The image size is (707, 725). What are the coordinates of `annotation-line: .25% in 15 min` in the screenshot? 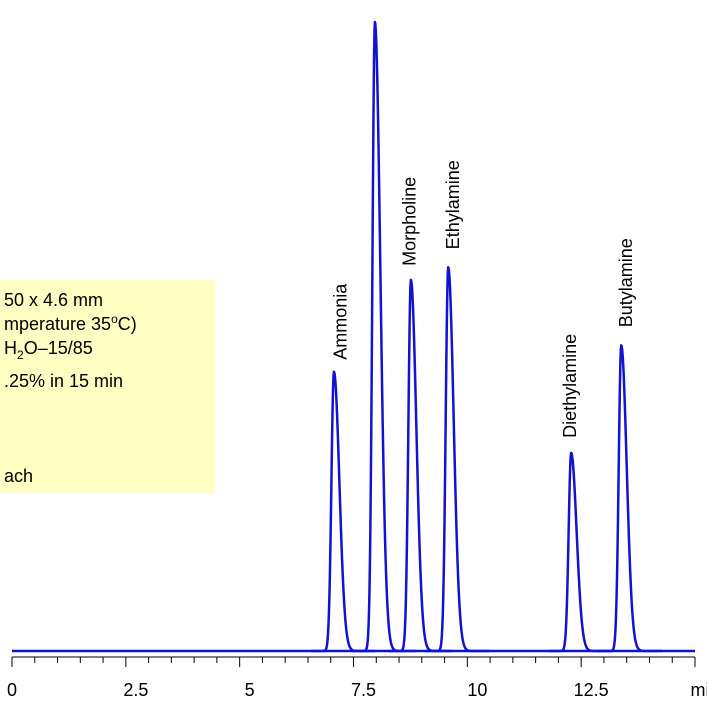 It's located at (63, 381).